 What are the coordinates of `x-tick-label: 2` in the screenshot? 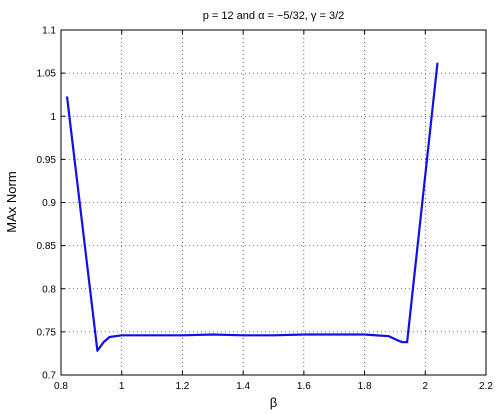 It's located at (426, 386).